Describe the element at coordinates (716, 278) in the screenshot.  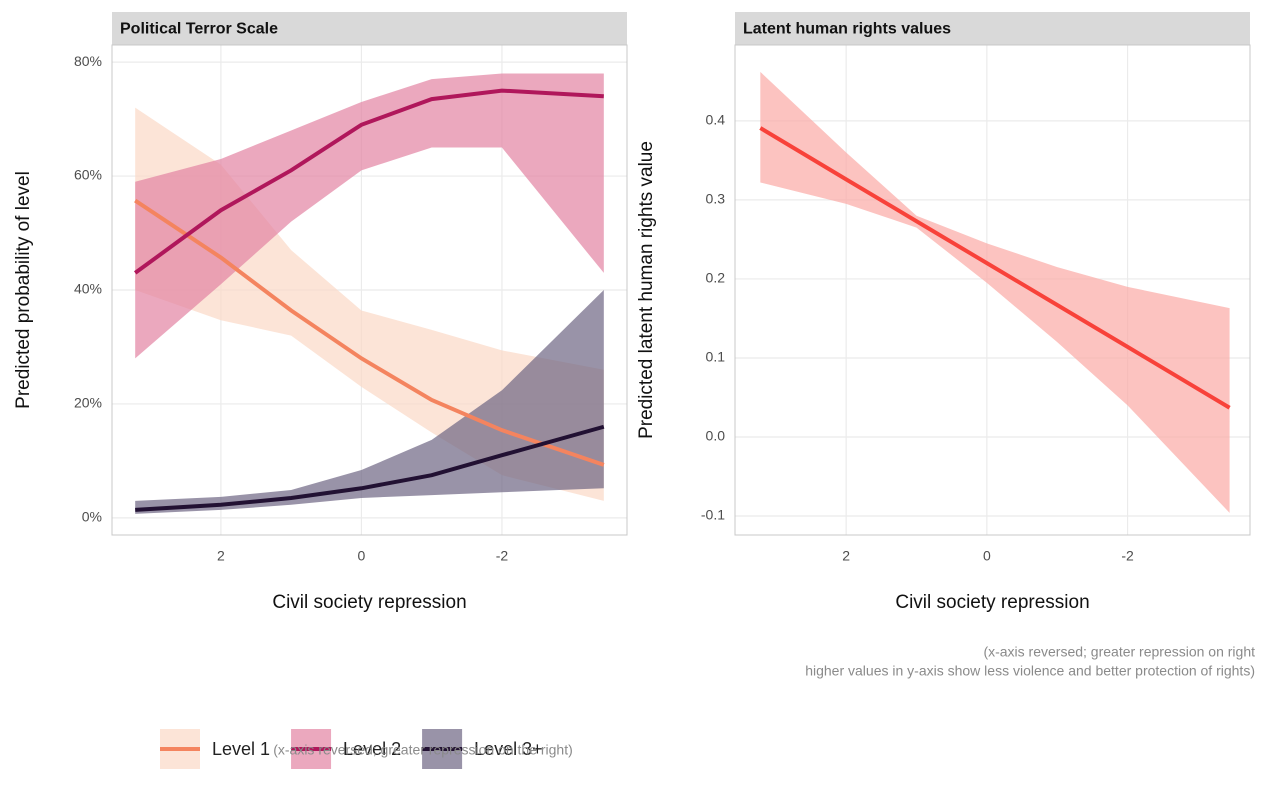
I see `y-tick-label: 0.2` at that location.